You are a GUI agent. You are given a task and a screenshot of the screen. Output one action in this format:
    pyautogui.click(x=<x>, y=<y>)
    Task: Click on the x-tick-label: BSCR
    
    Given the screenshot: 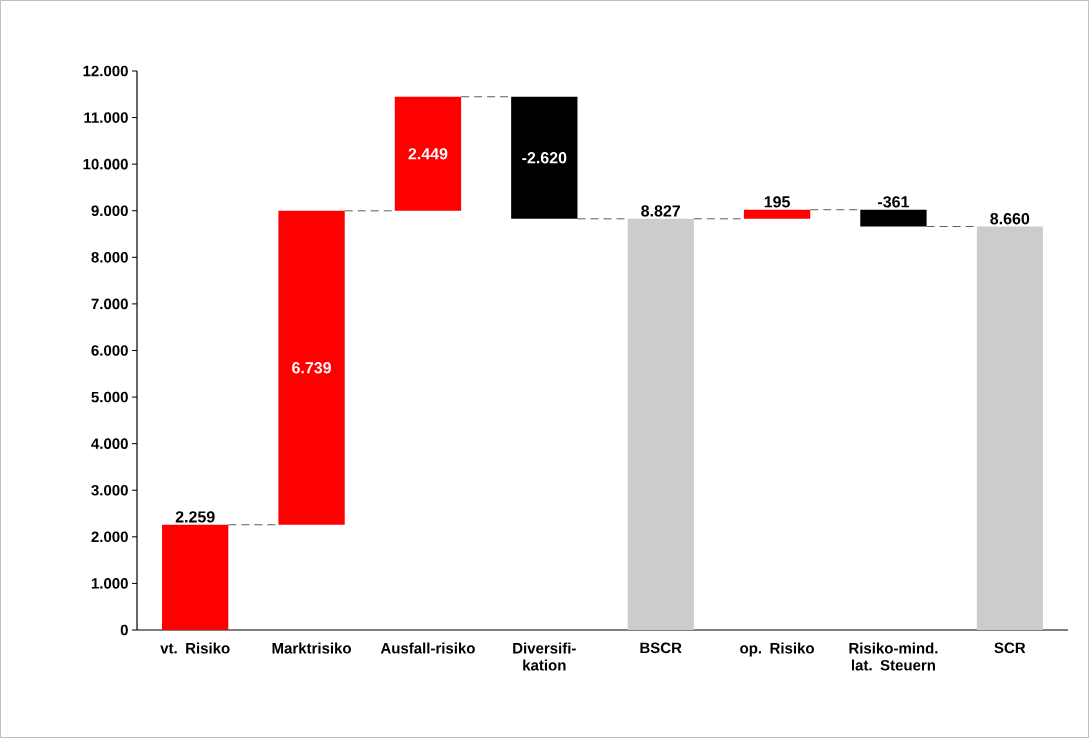 What is the action you would take?
    pyautogui.click(x=661, y=648)
    